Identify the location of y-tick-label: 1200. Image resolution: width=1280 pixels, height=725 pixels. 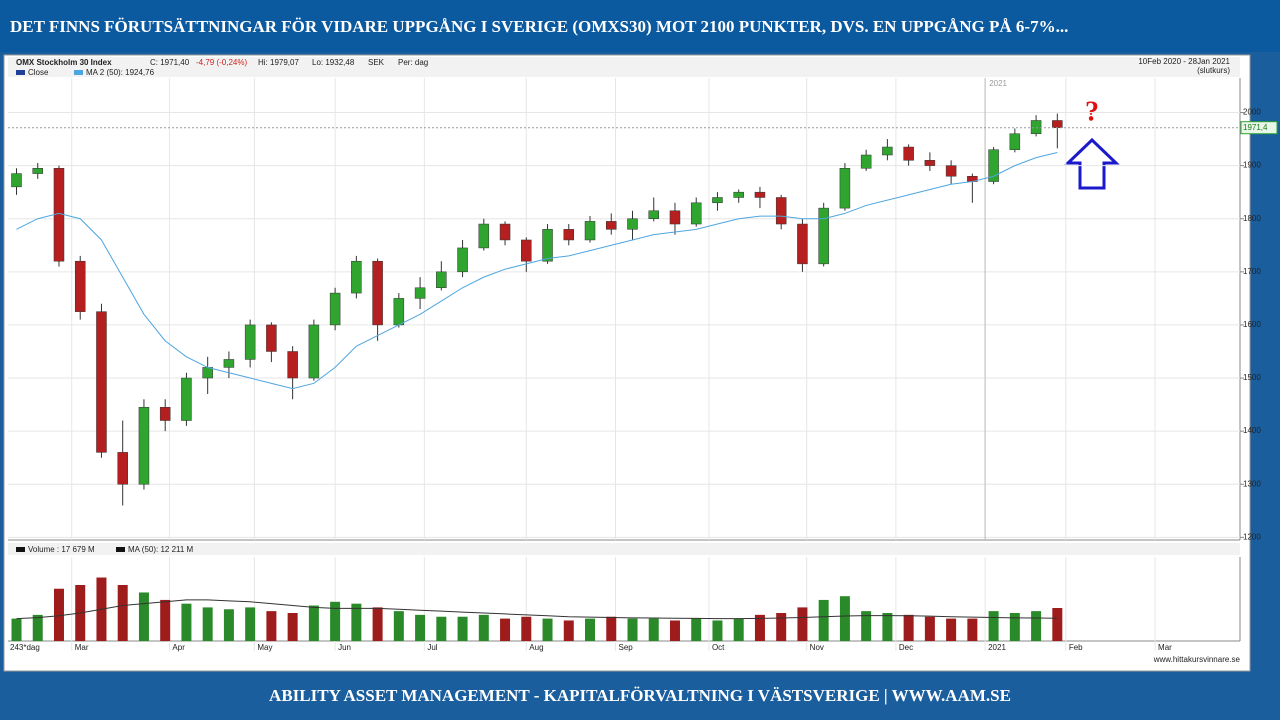
(1252, 536).